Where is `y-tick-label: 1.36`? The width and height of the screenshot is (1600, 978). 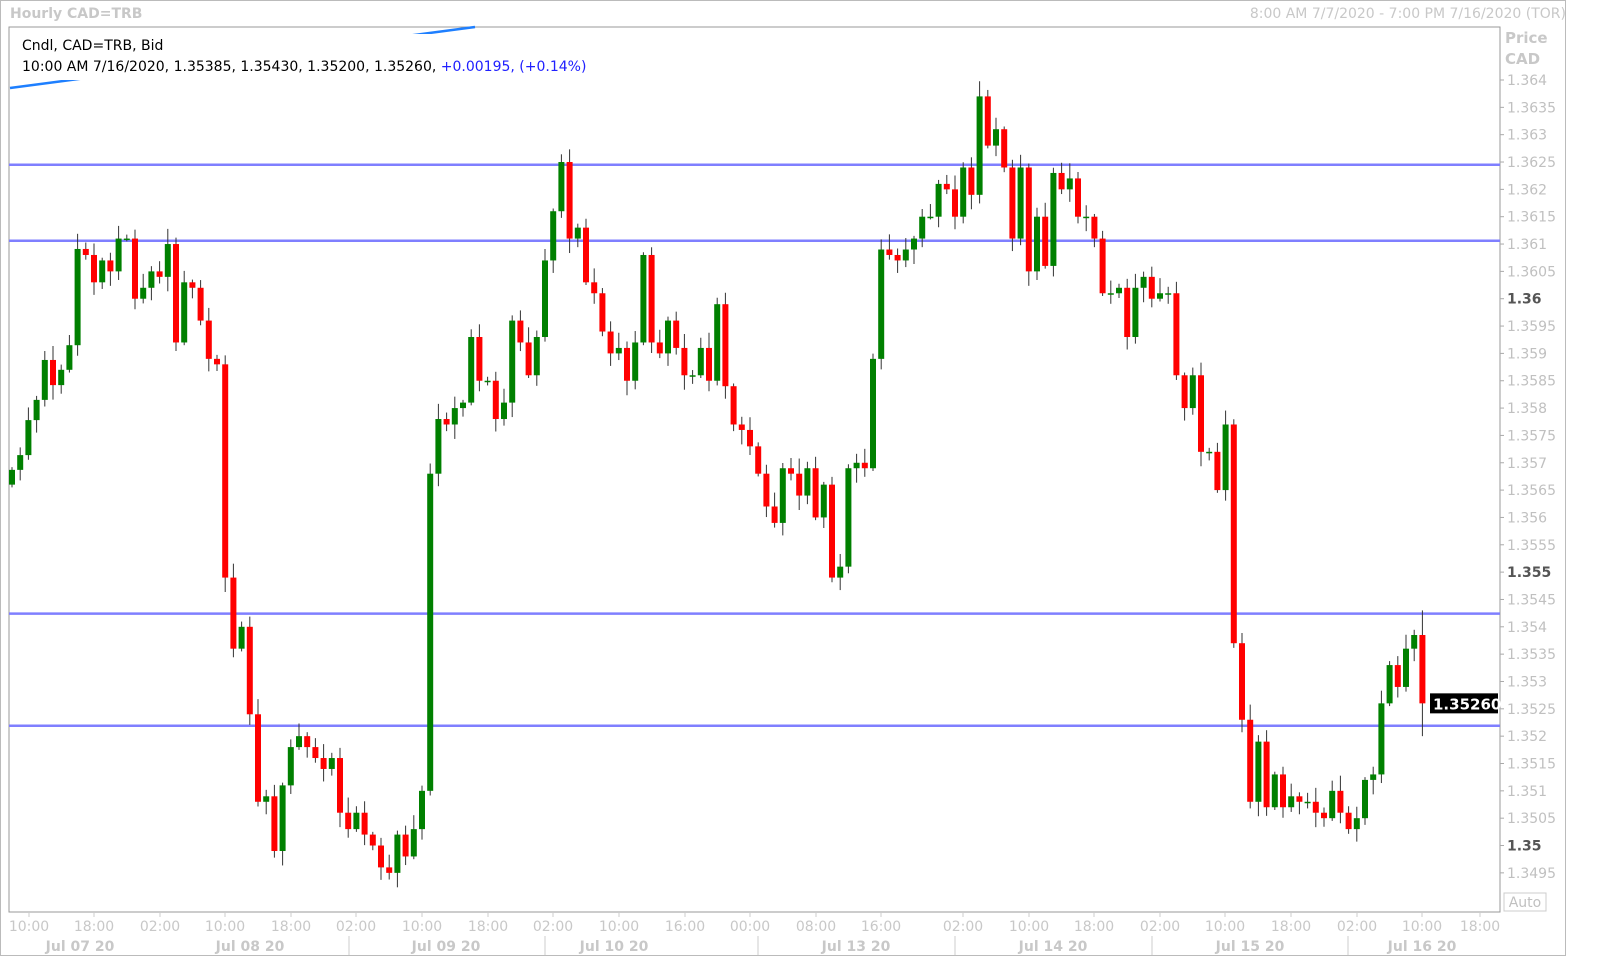
y-tick-label: 1.36 is located at coordinates (1524, 300).